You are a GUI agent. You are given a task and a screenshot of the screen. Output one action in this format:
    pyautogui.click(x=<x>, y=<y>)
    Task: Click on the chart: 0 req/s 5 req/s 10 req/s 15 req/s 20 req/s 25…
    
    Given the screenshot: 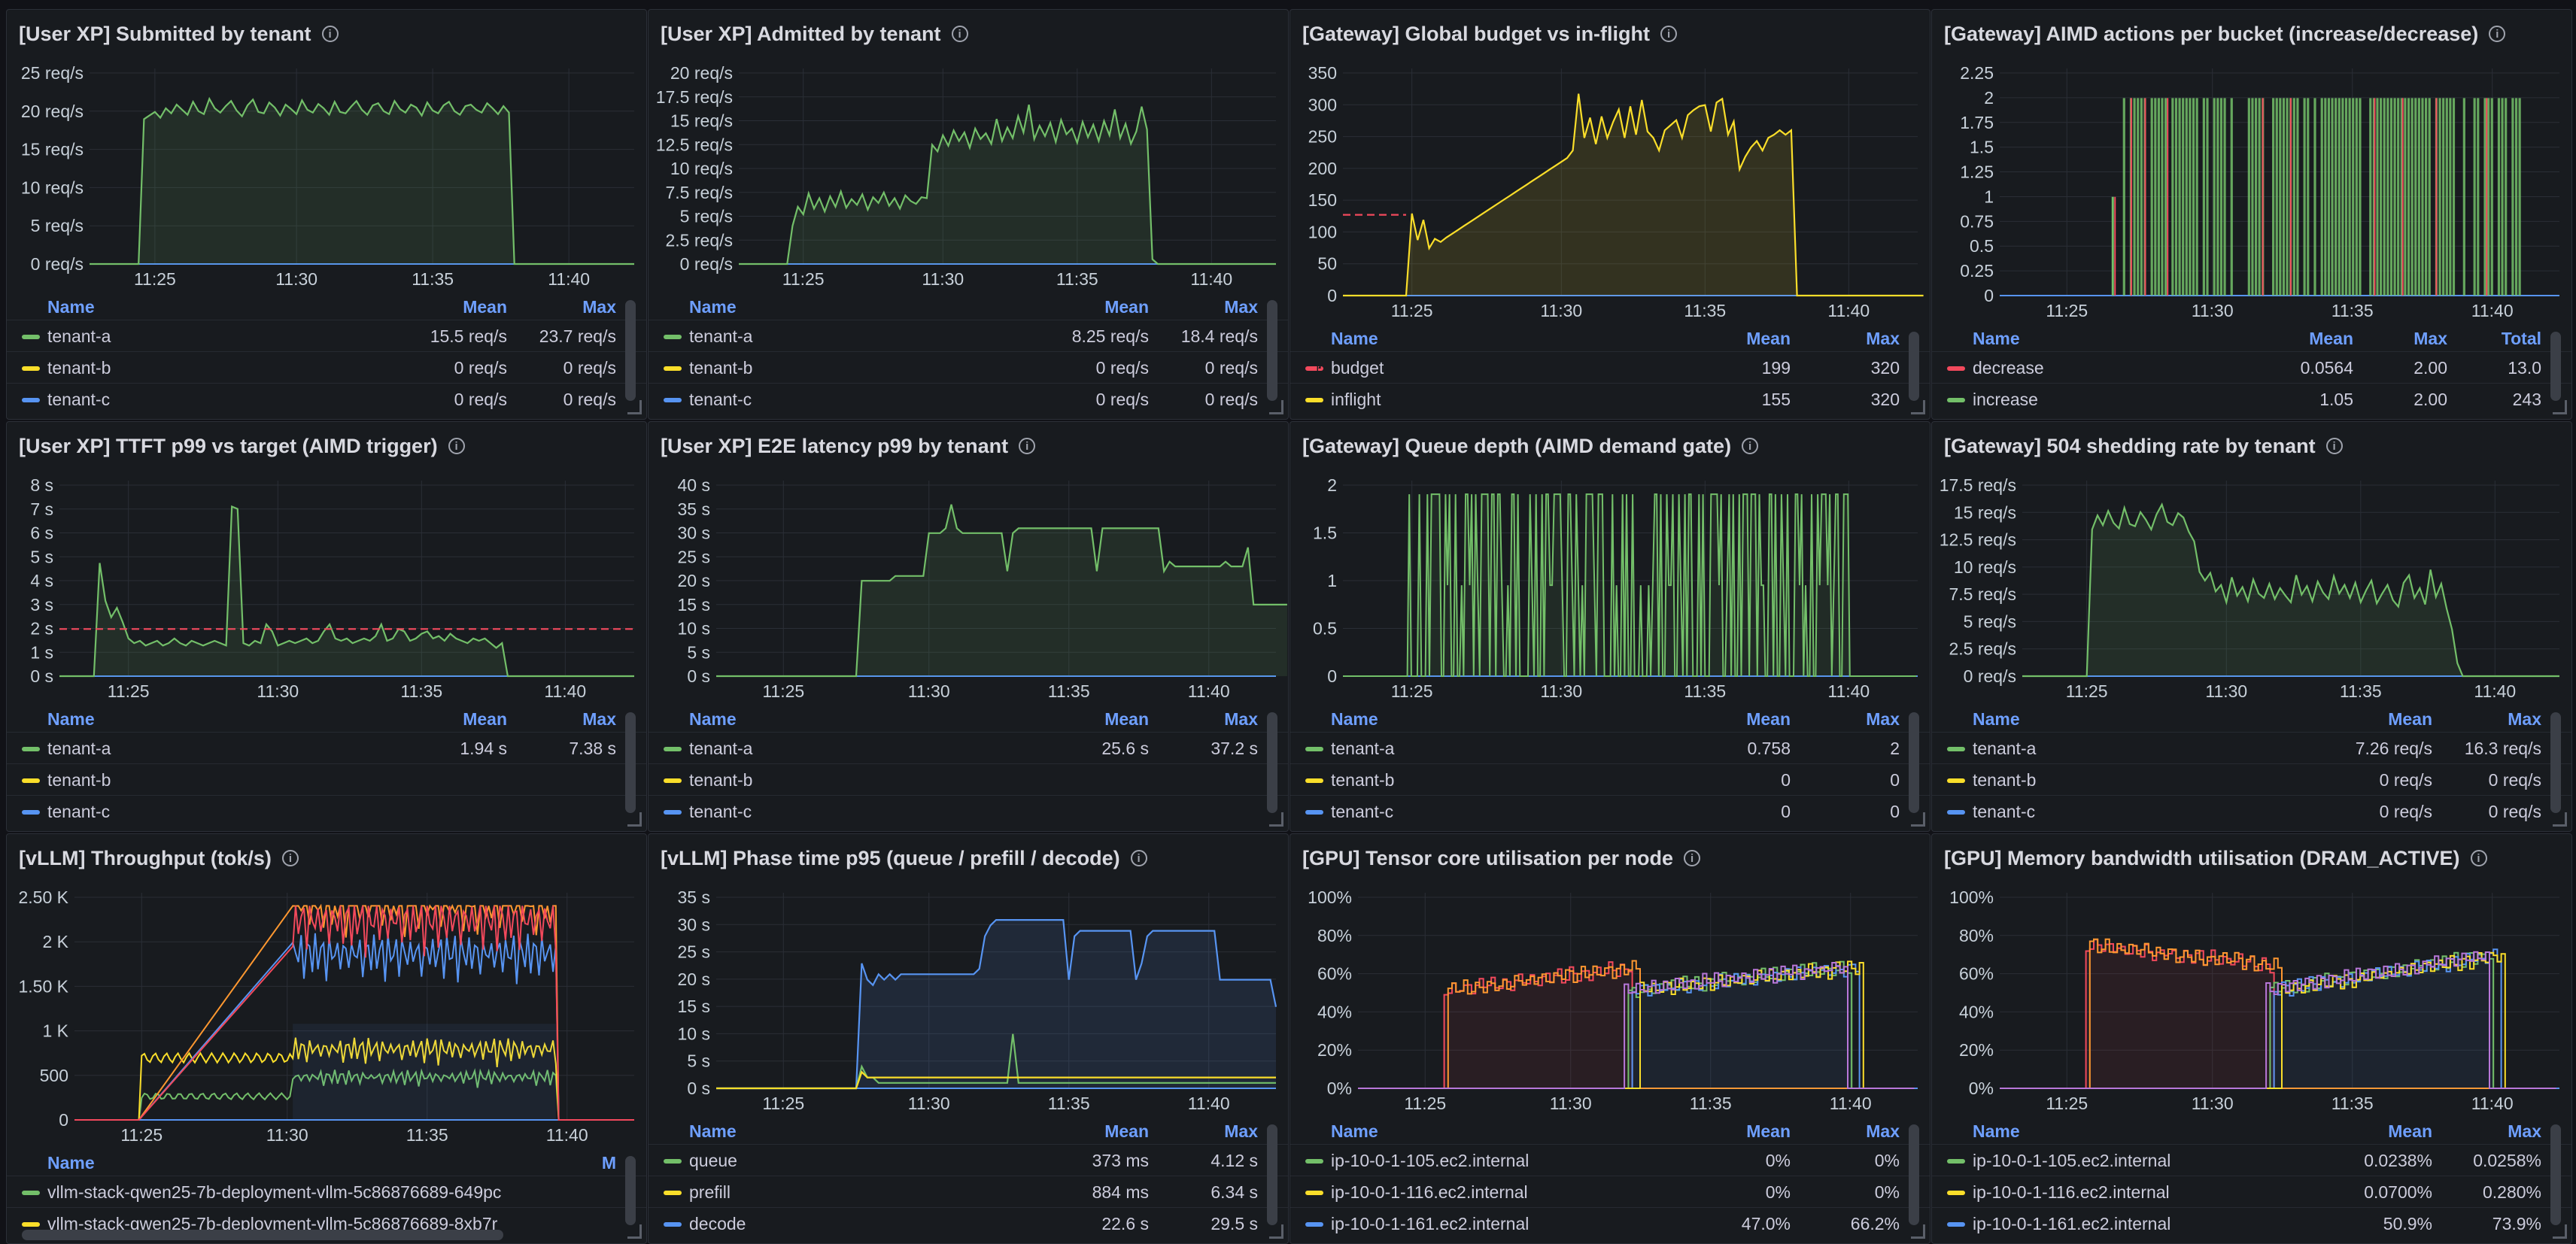 What is the action you would take?
    pyautogui.click(x=327, y=172)
    